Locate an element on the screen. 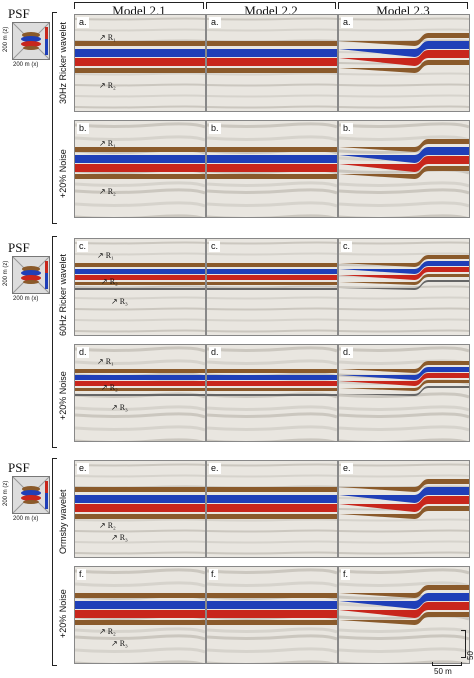 The height and width of the screenshot is (678, 474). seismic-panel: e. ↗ R₂ ↗ R₃ is located at coordinates (140, 509).